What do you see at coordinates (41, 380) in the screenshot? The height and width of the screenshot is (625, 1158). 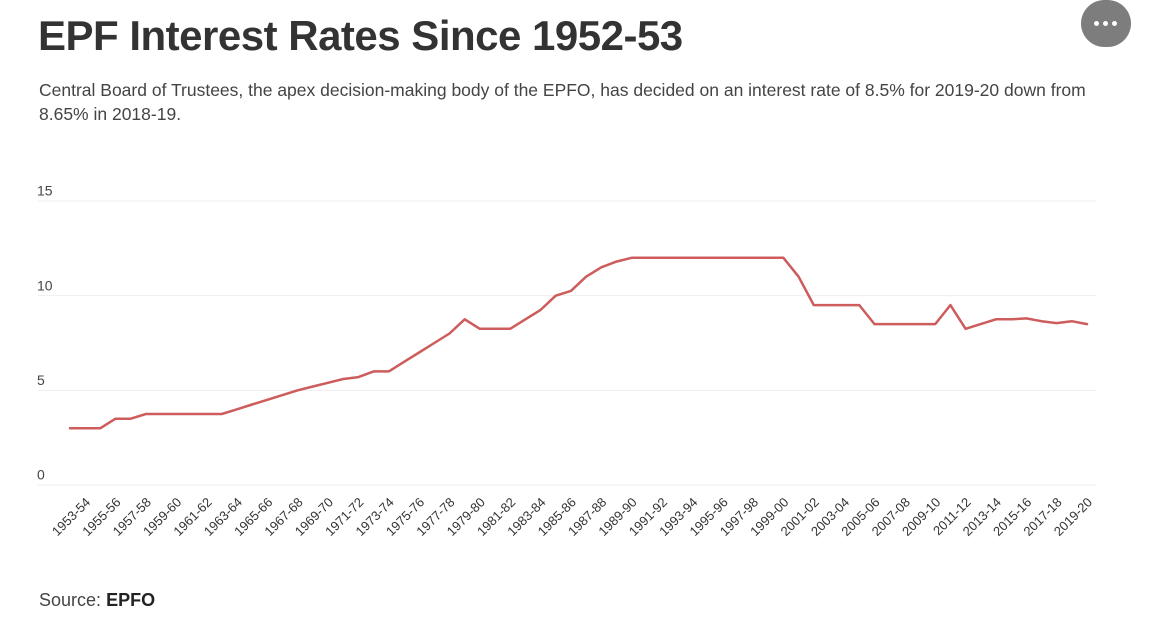 I see `y-tick-label: 5` at bounding box center [41, 380].